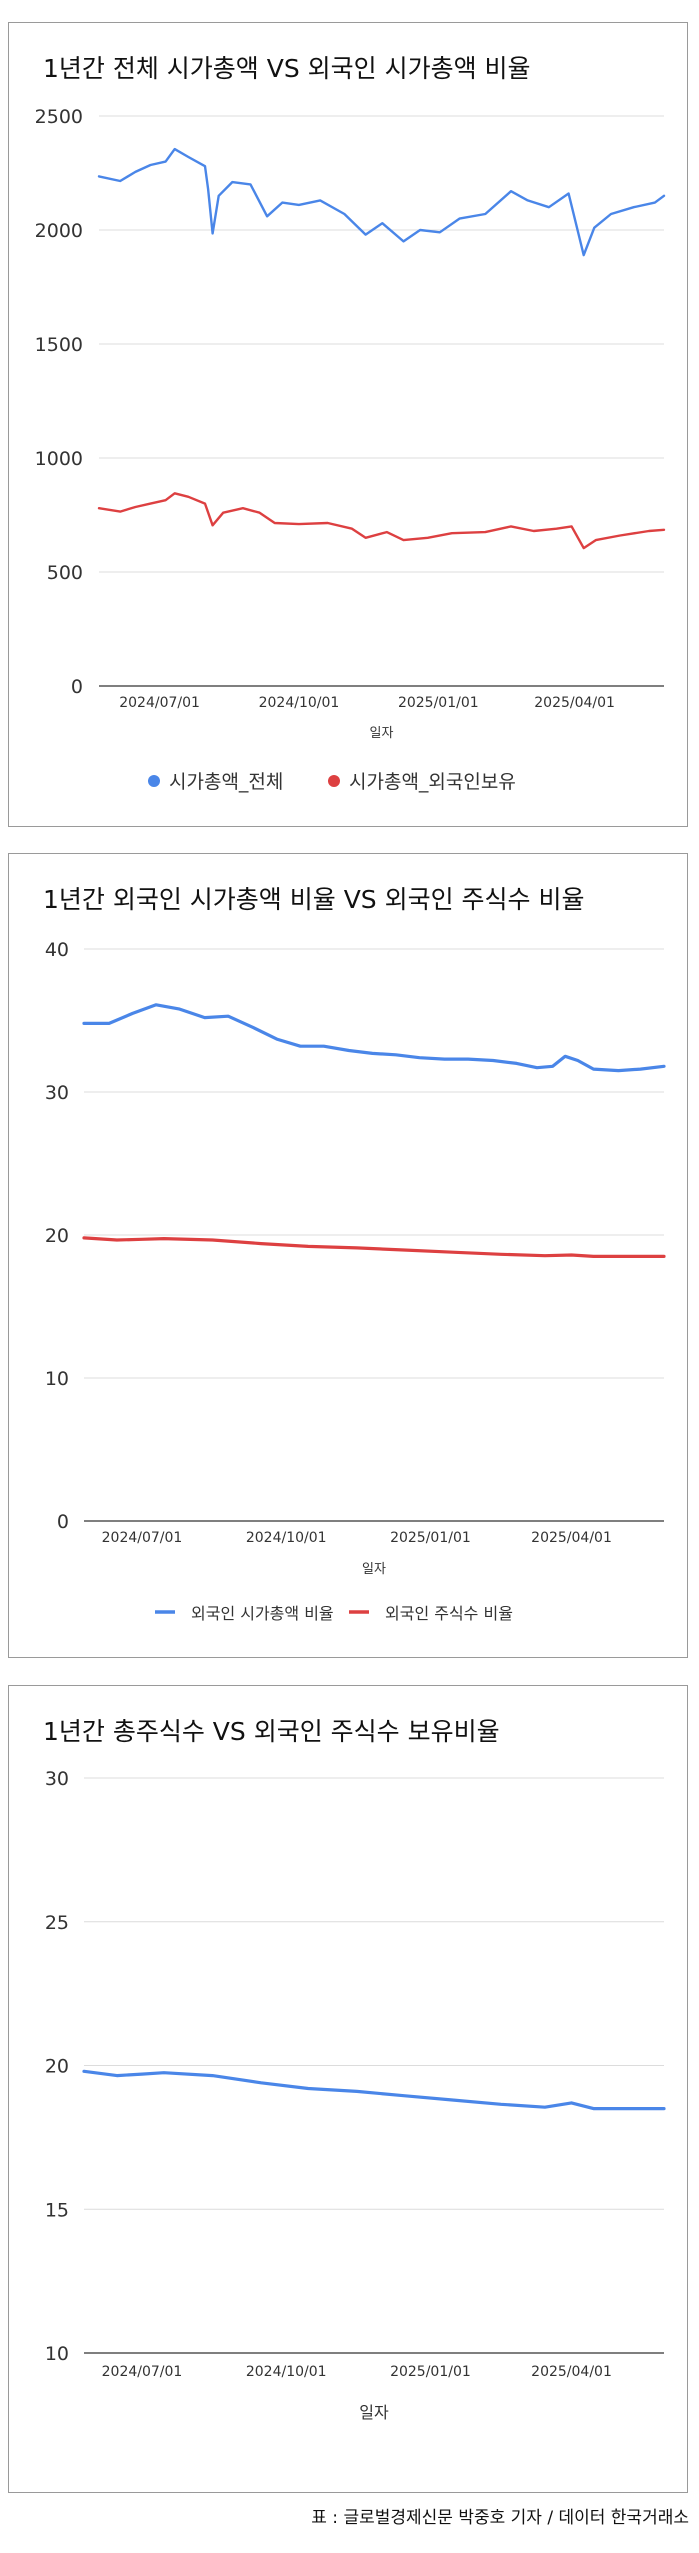 The image size is (699, 2553). I want to click on legend-label: 외국인 시가총액 비율, so click(262, 1613).